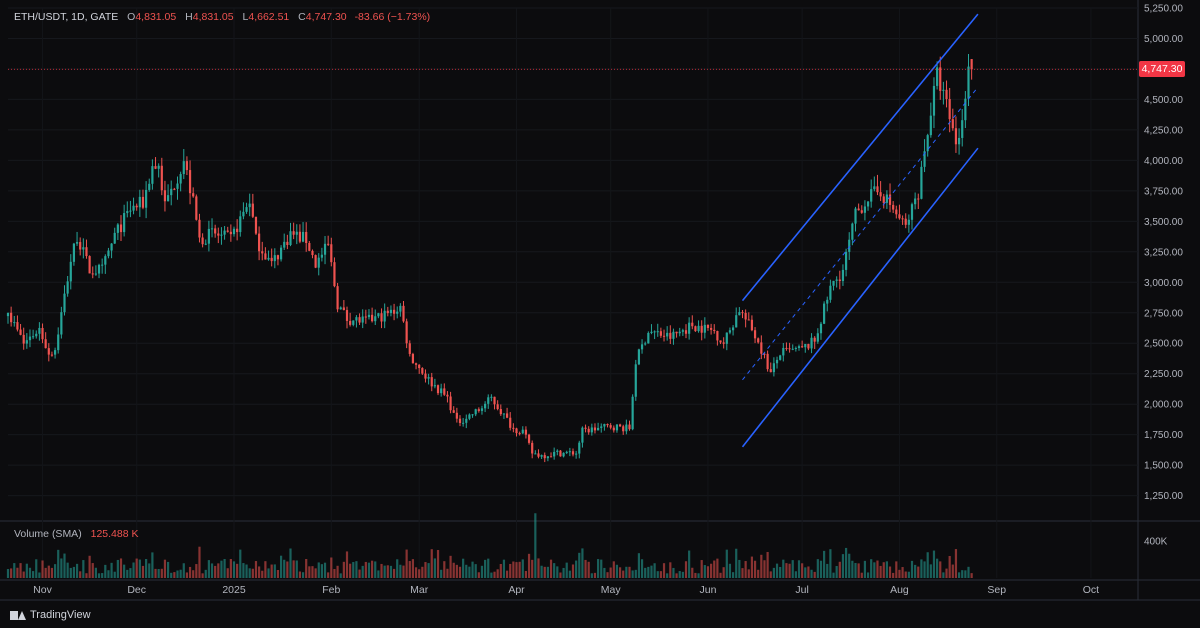 The height and width of the screenshot is (628, 1200). What do you see at coordinates (213, 17) in the screenshot?
I see `high-value: 4,831.05` at bounding box center [213, 17].